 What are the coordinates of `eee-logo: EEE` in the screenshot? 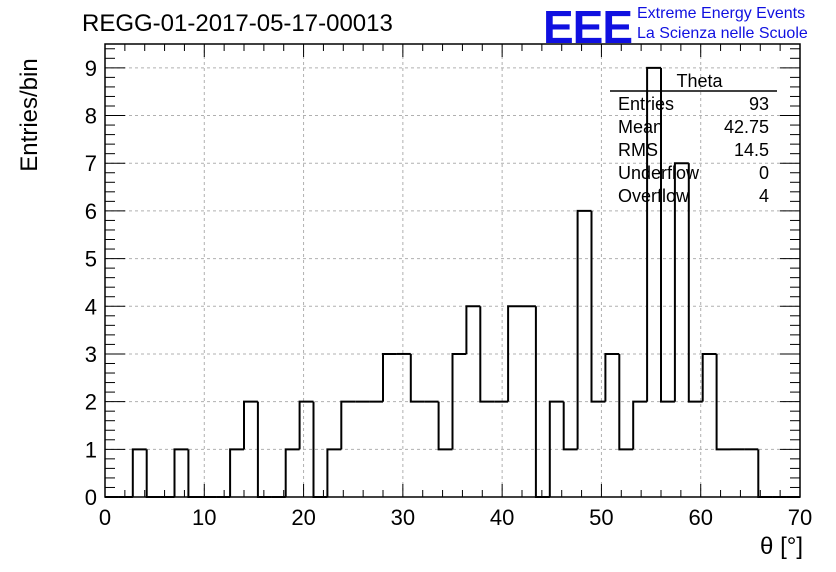 It's located at (588, 27).